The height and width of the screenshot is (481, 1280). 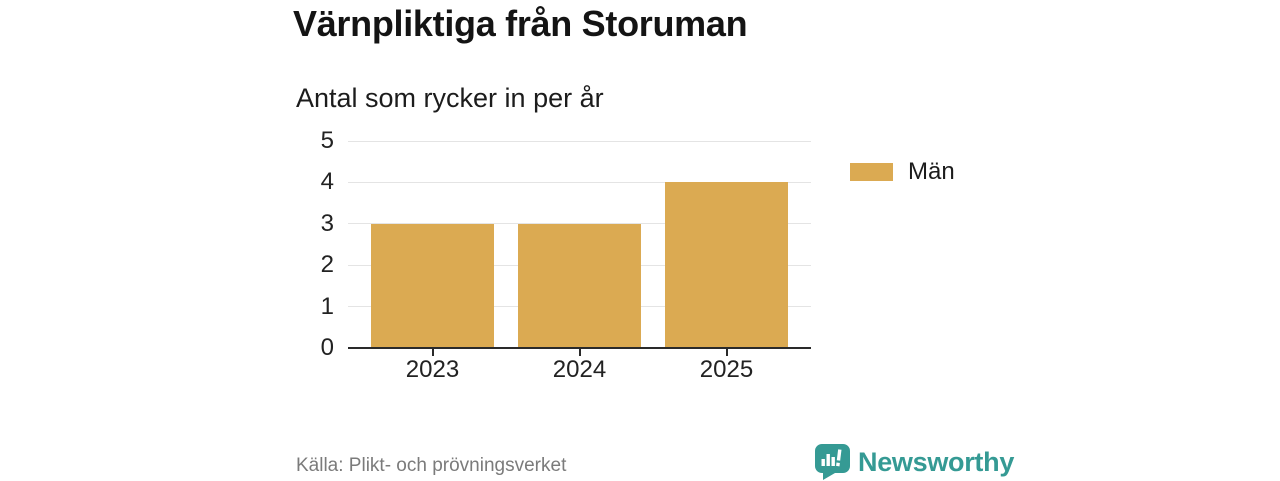 What do you see at coordinates (327, 265) in the screenshot?
I see `y-axis-tick-label-2: 2` at bounding box center [327, 265].